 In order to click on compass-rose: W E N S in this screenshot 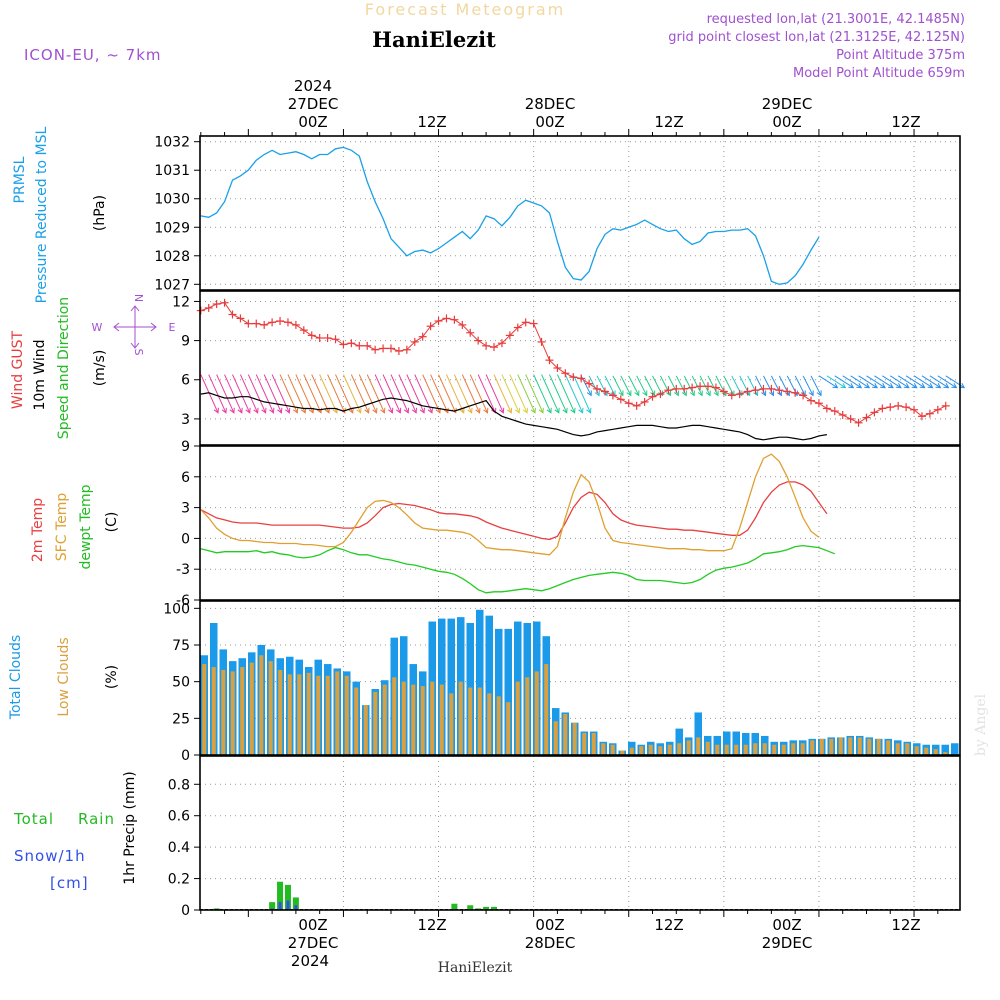, I will do `click(134, 325)`.